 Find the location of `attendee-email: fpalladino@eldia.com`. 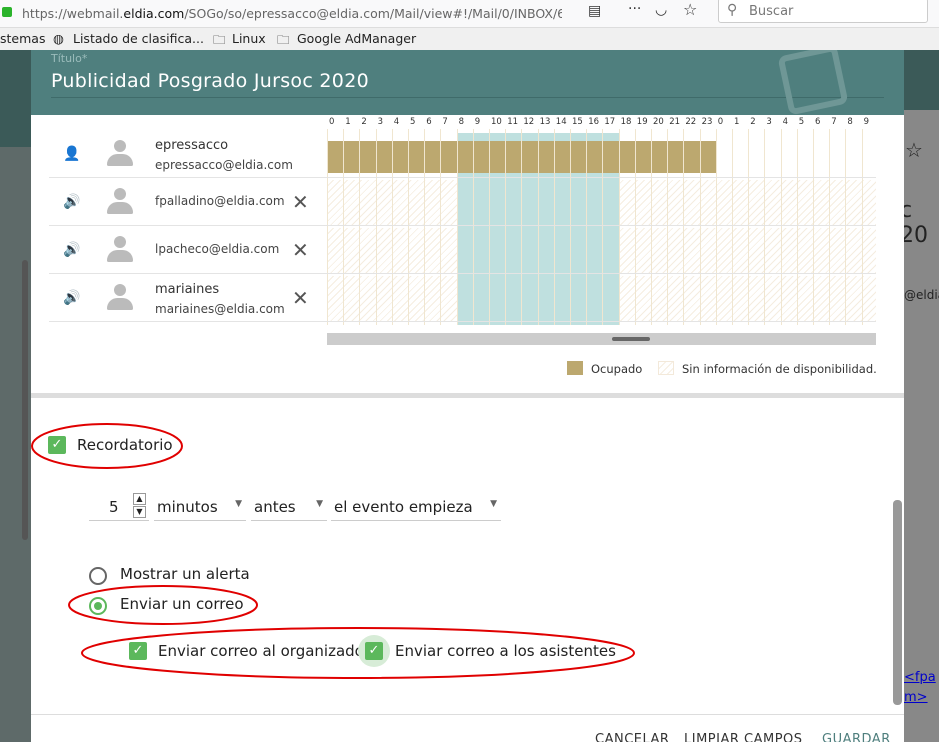

attendee-email: fpalladino@eldia.com is located at coordinates (220, 201).